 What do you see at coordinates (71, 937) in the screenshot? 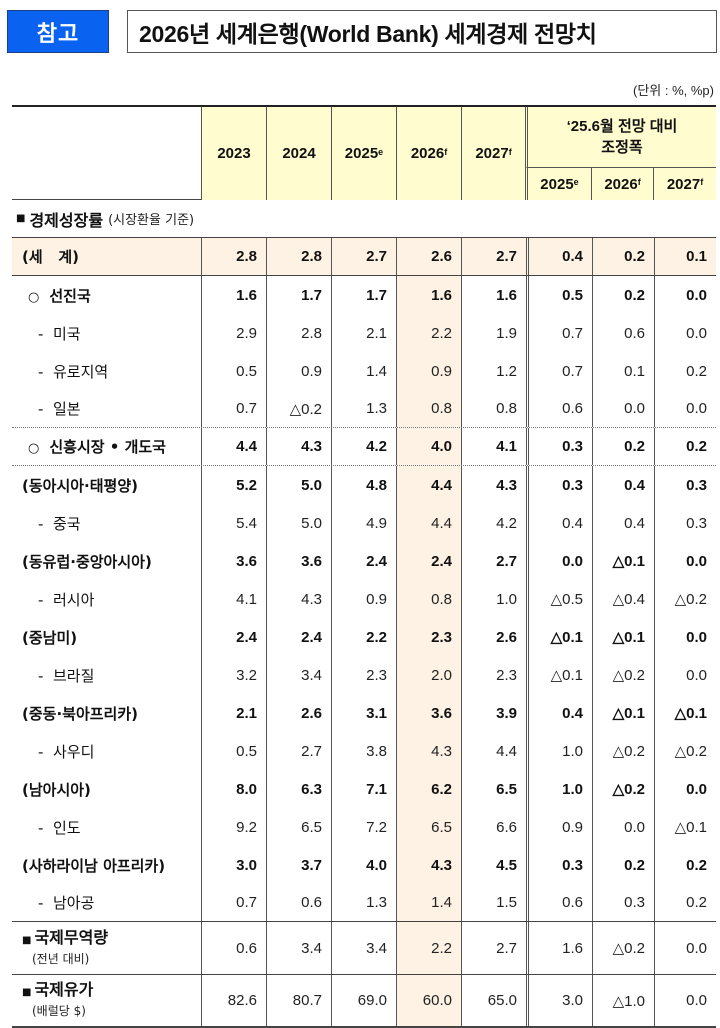
I see `row-title-text: 국제무역량` at bounding box center [71, 937].